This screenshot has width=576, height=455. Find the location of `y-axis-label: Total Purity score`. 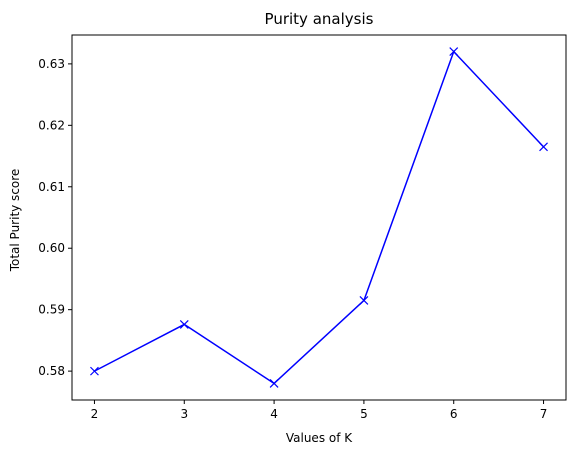

y-axis-label: Total Purity score is located at coordinates (15, 221).